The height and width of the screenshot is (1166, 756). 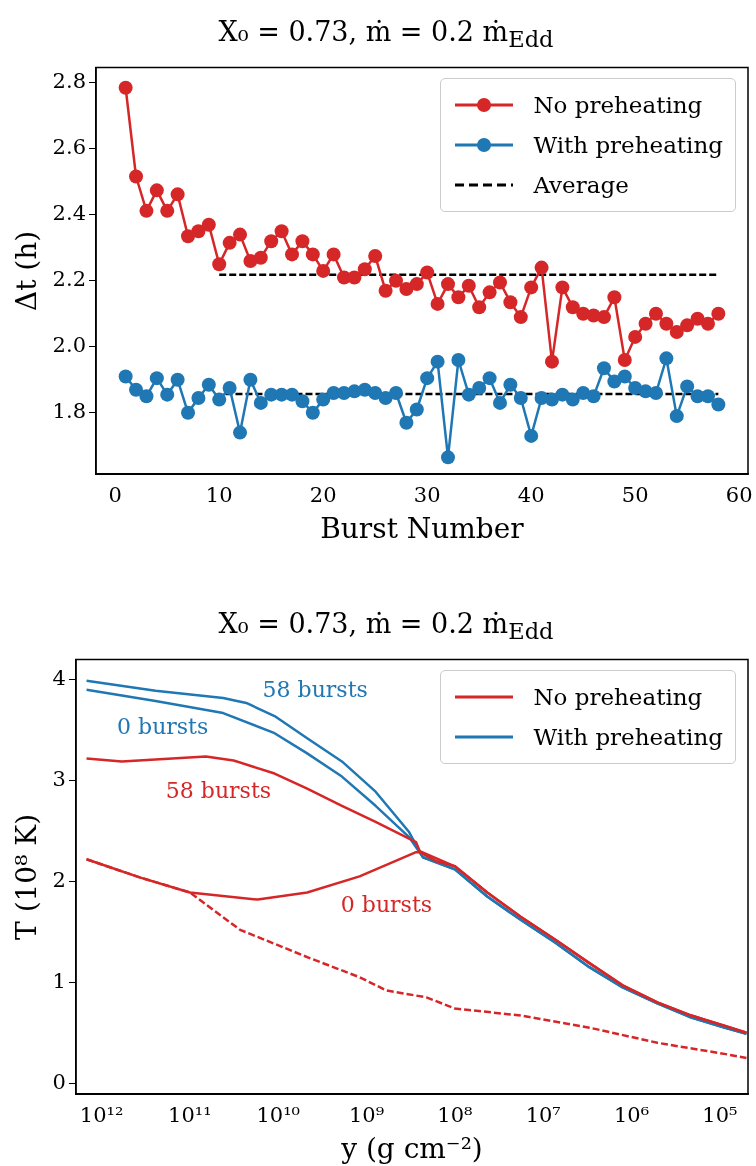 I want to click on y-tick-label: 1.8, so click(x=69, y=411).